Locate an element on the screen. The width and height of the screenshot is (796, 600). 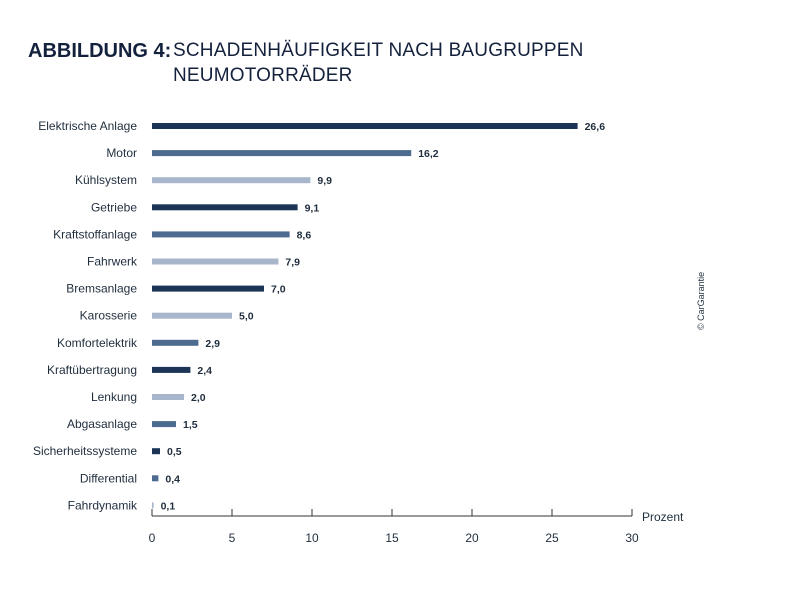
value-label: 0,1 is located at coordinates (168, 506).